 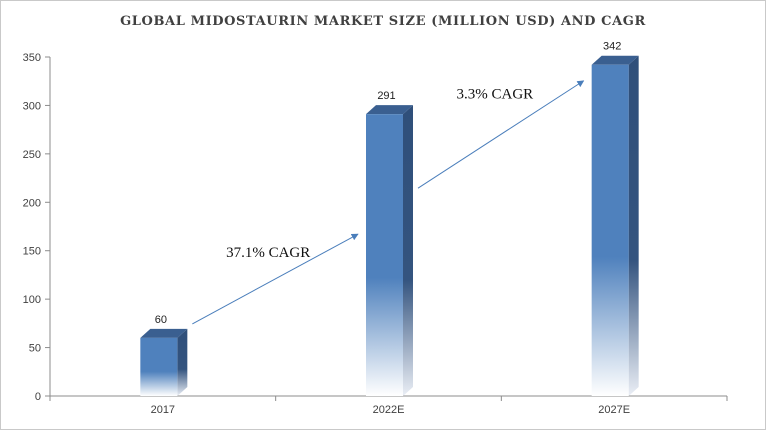 I want to click on x-tick-label: 2022E, so click(x=389, y=410).